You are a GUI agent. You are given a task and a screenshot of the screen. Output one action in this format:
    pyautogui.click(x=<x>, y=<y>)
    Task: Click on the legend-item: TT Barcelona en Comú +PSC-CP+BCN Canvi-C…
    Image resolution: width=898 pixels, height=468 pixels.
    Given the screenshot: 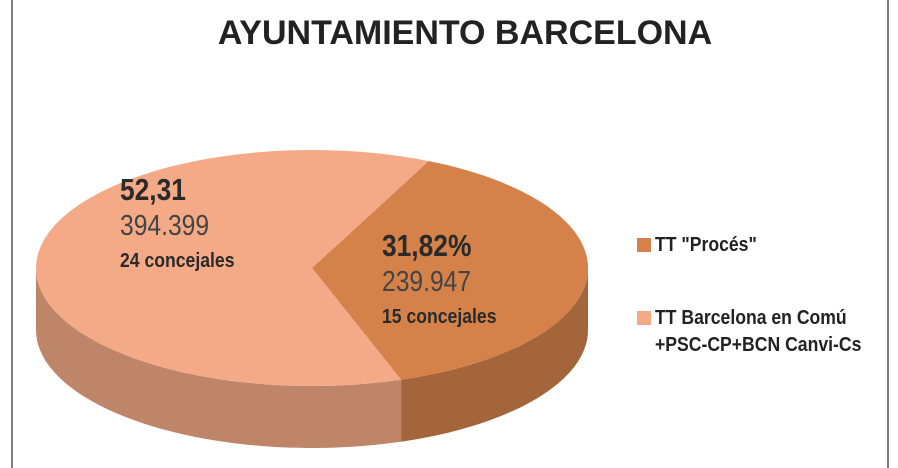 What is the action you would take?
    pyautogui.click(x=763, y=332)
    